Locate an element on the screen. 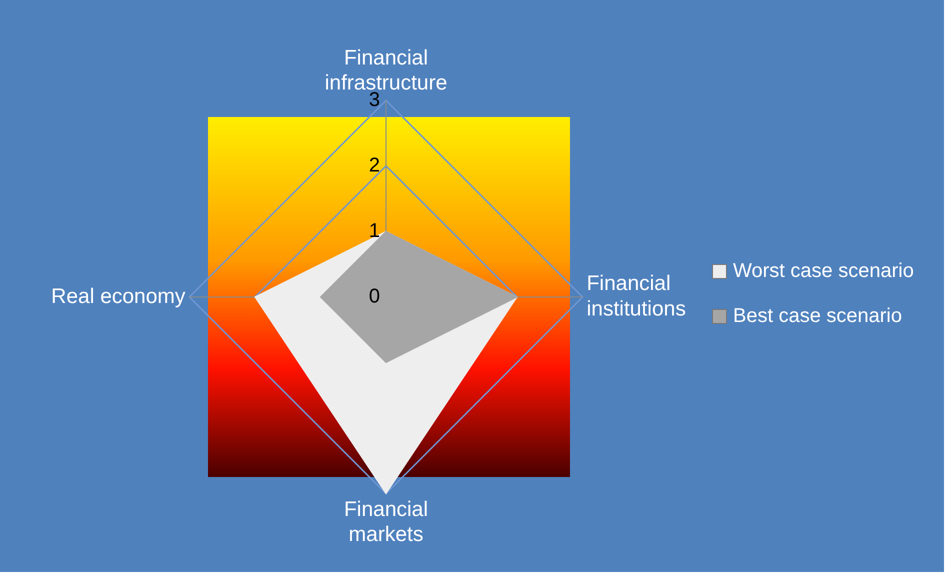 This screenshot has height=580, width=952. legend-label: Worst case scenario is located at coordinates (823, 271).